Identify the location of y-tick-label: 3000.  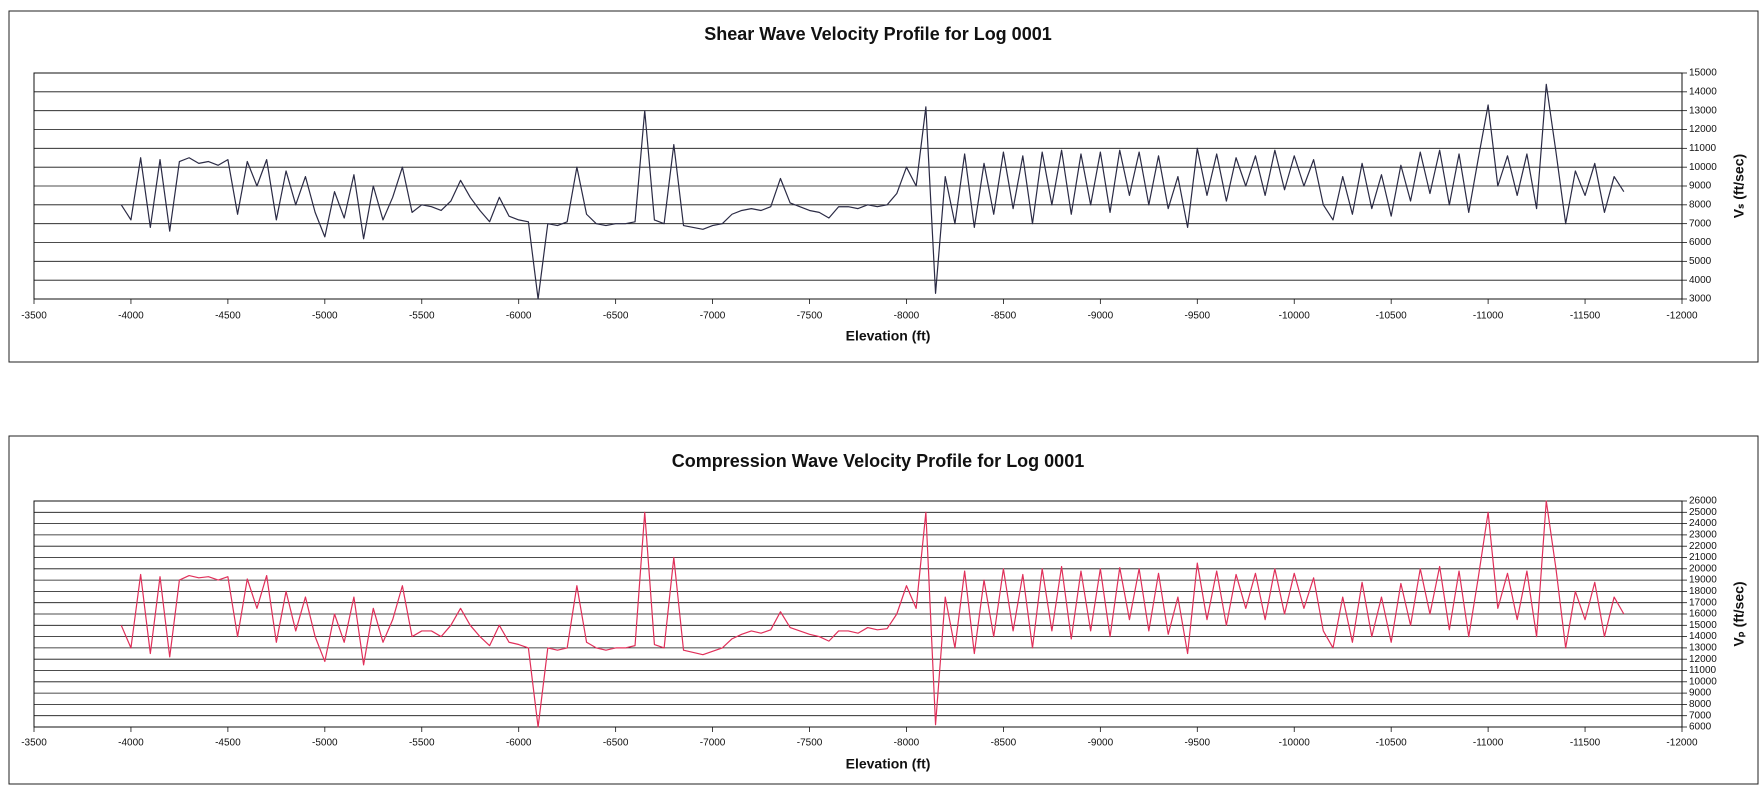
(1700, 299).